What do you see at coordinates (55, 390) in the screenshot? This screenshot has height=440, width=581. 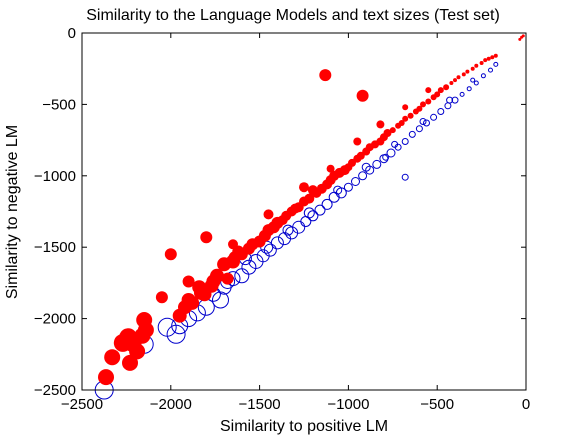 I see `y-tick-label: −2500` at bounding box center [55, 390].